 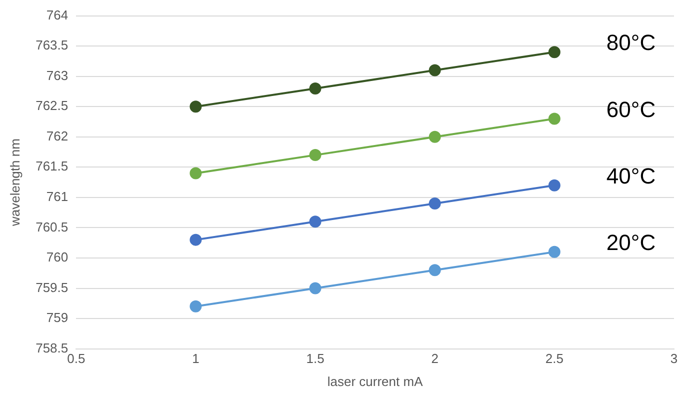 I want to click on x-tick-label: 1, so click(x=196, y=358).